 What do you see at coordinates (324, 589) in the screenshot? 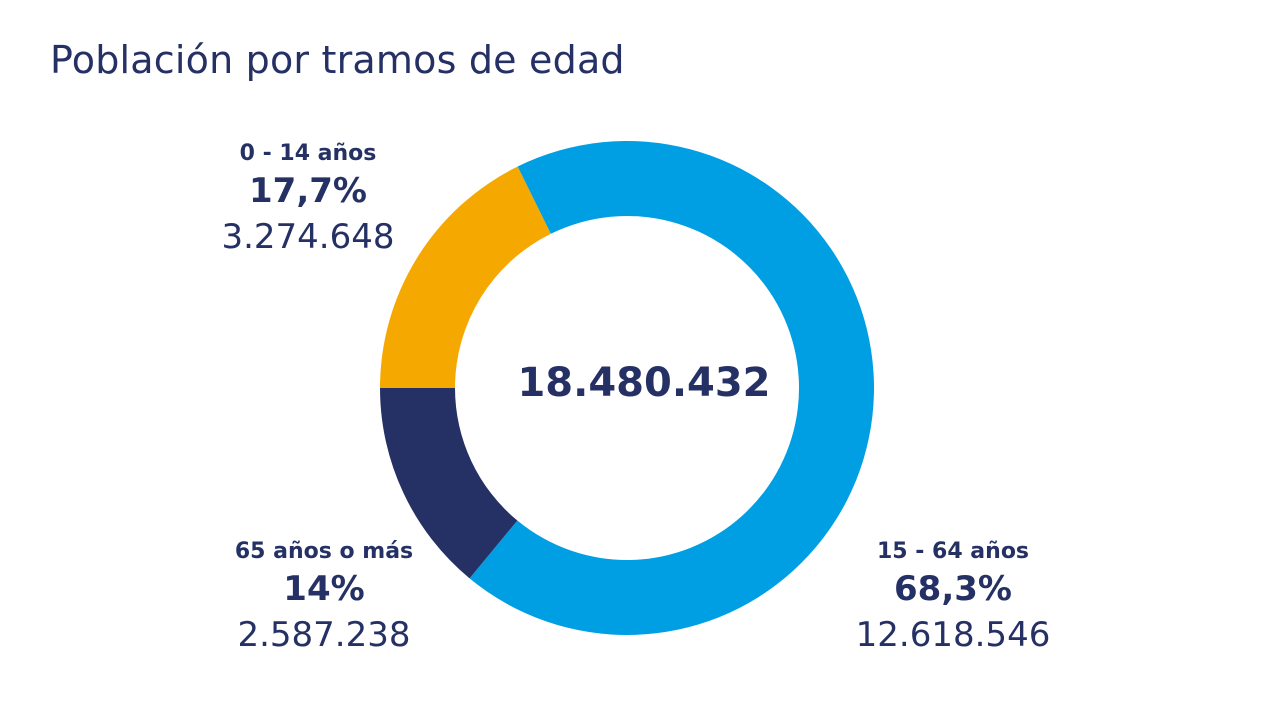
I see `slice-percent: 14%` at bounding box center [324, 589].